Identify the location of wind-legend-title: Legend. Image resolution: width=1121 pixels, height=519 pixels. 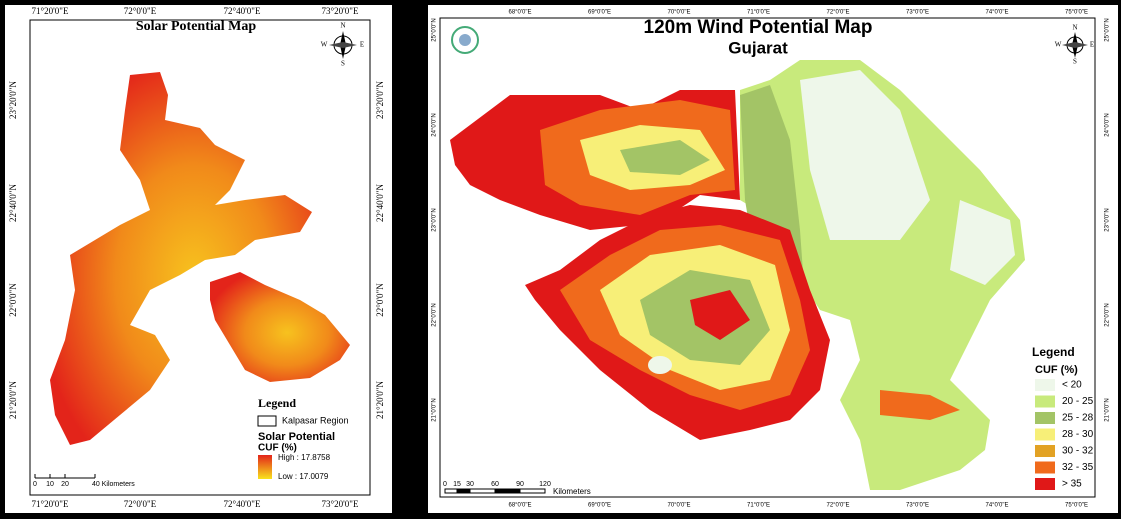
(1053, 352).